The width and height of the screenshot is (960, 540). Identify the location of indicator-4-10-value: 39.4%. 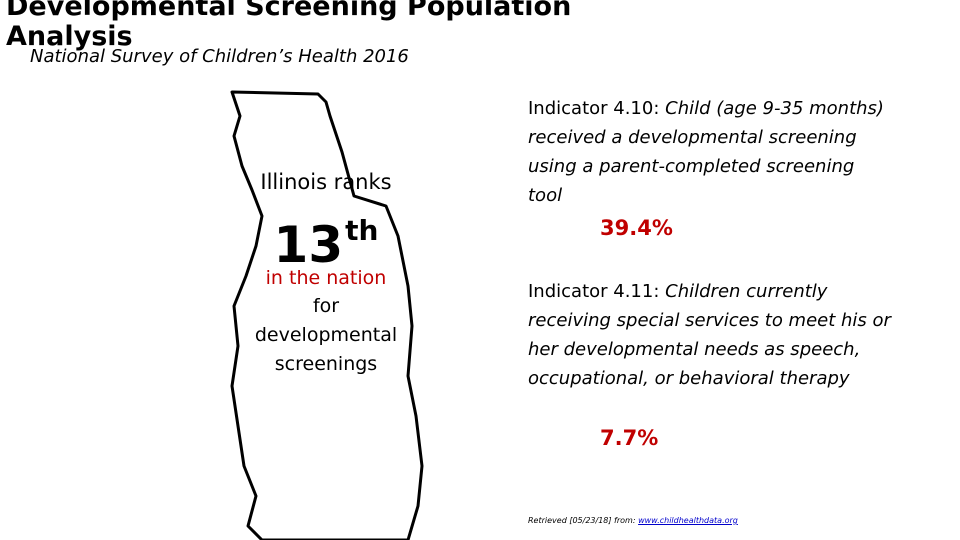
(636, 228).